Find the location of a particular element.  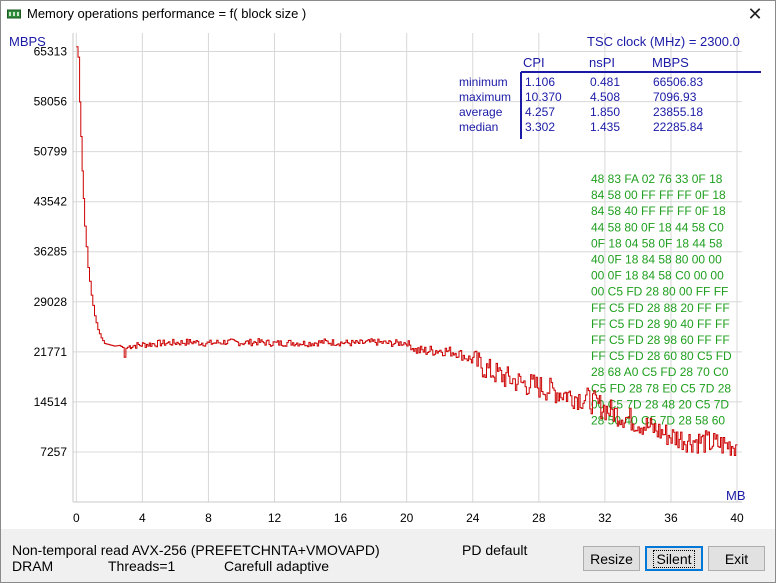

hex-dump-line: FF C5 FD 28 88 20 FF FF is located at coordinates (660, 308).